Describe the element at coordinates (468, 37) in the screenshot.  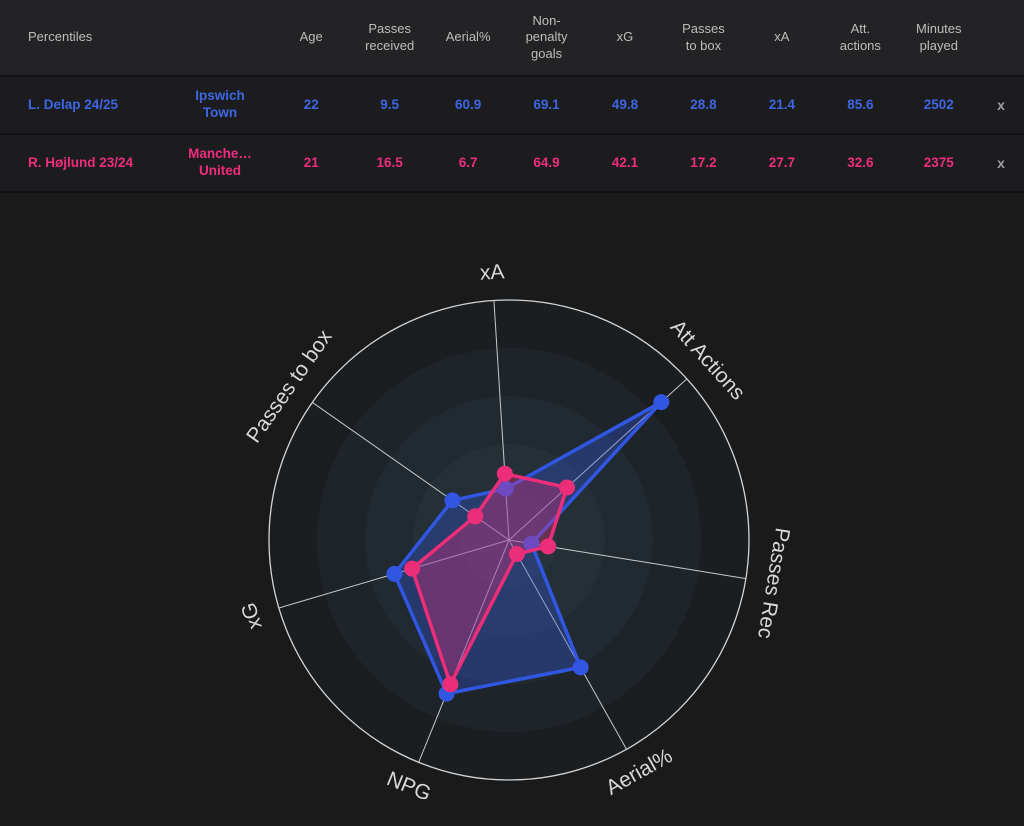
I see `header-metric: Aerial%` at that location.